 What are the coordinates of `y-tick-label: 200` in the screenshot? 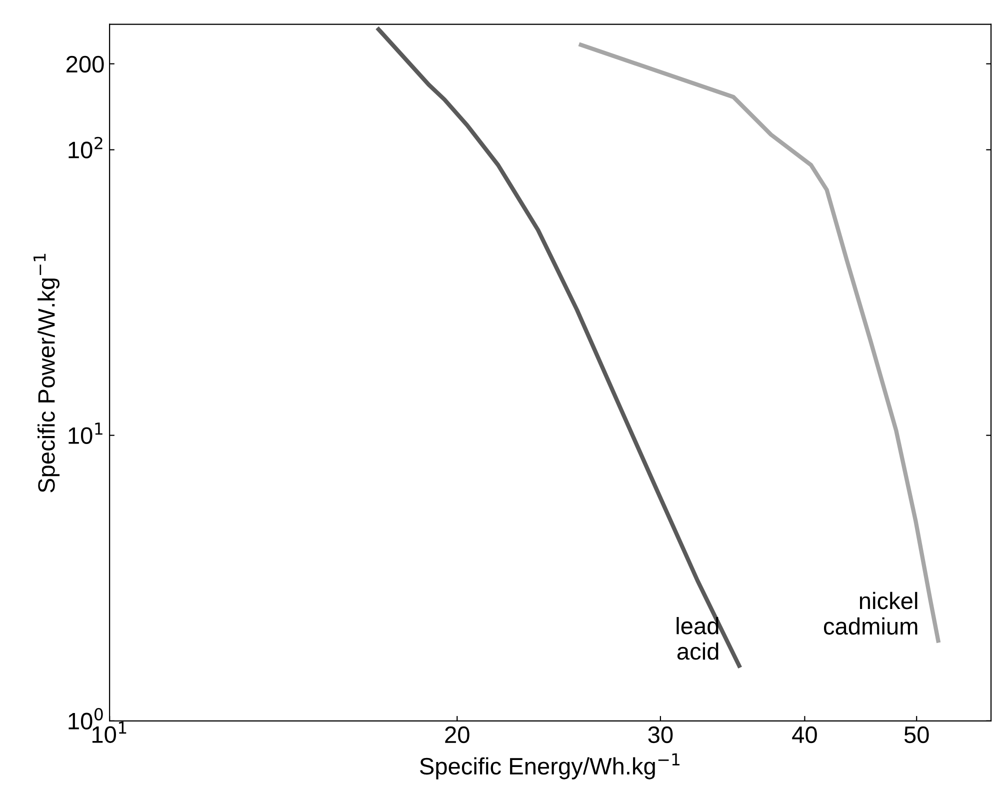 It's located at (85, 64).